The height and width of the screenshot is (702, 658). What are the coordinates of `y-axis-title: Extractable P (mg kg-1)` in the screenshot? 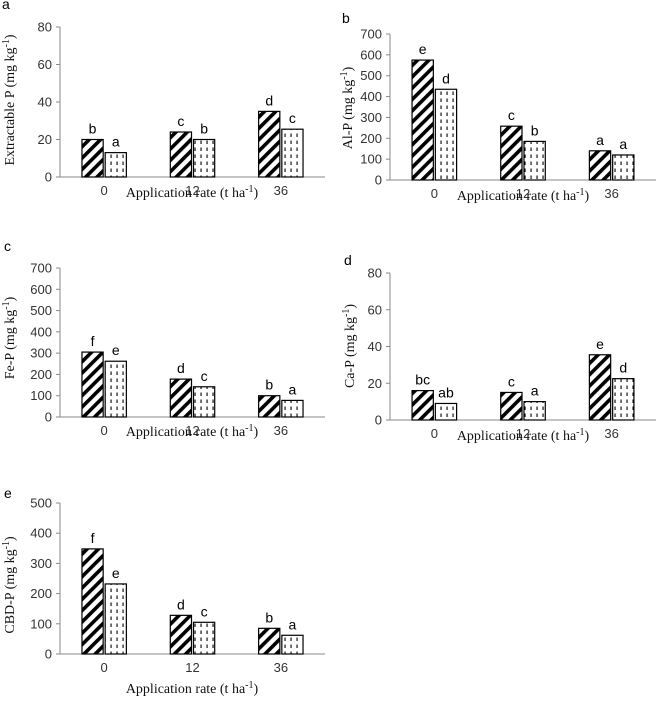 It's located at (9, 99).